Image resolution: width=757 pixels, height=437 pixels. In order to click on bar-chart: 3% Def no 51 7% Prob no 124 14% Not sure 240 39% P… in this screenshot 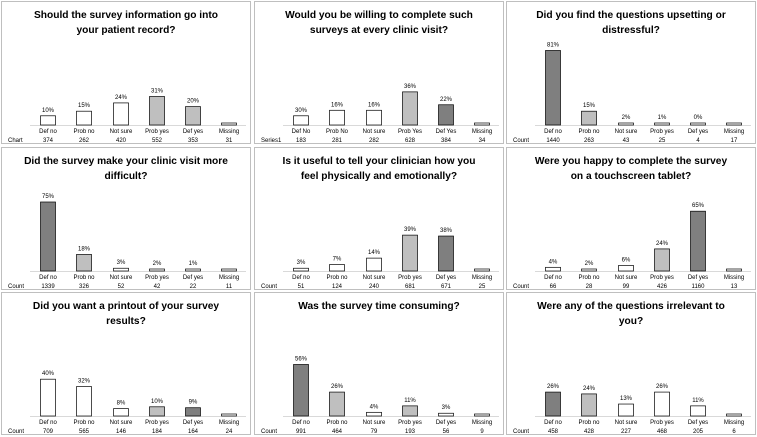, I will do `click(380, 258)`.